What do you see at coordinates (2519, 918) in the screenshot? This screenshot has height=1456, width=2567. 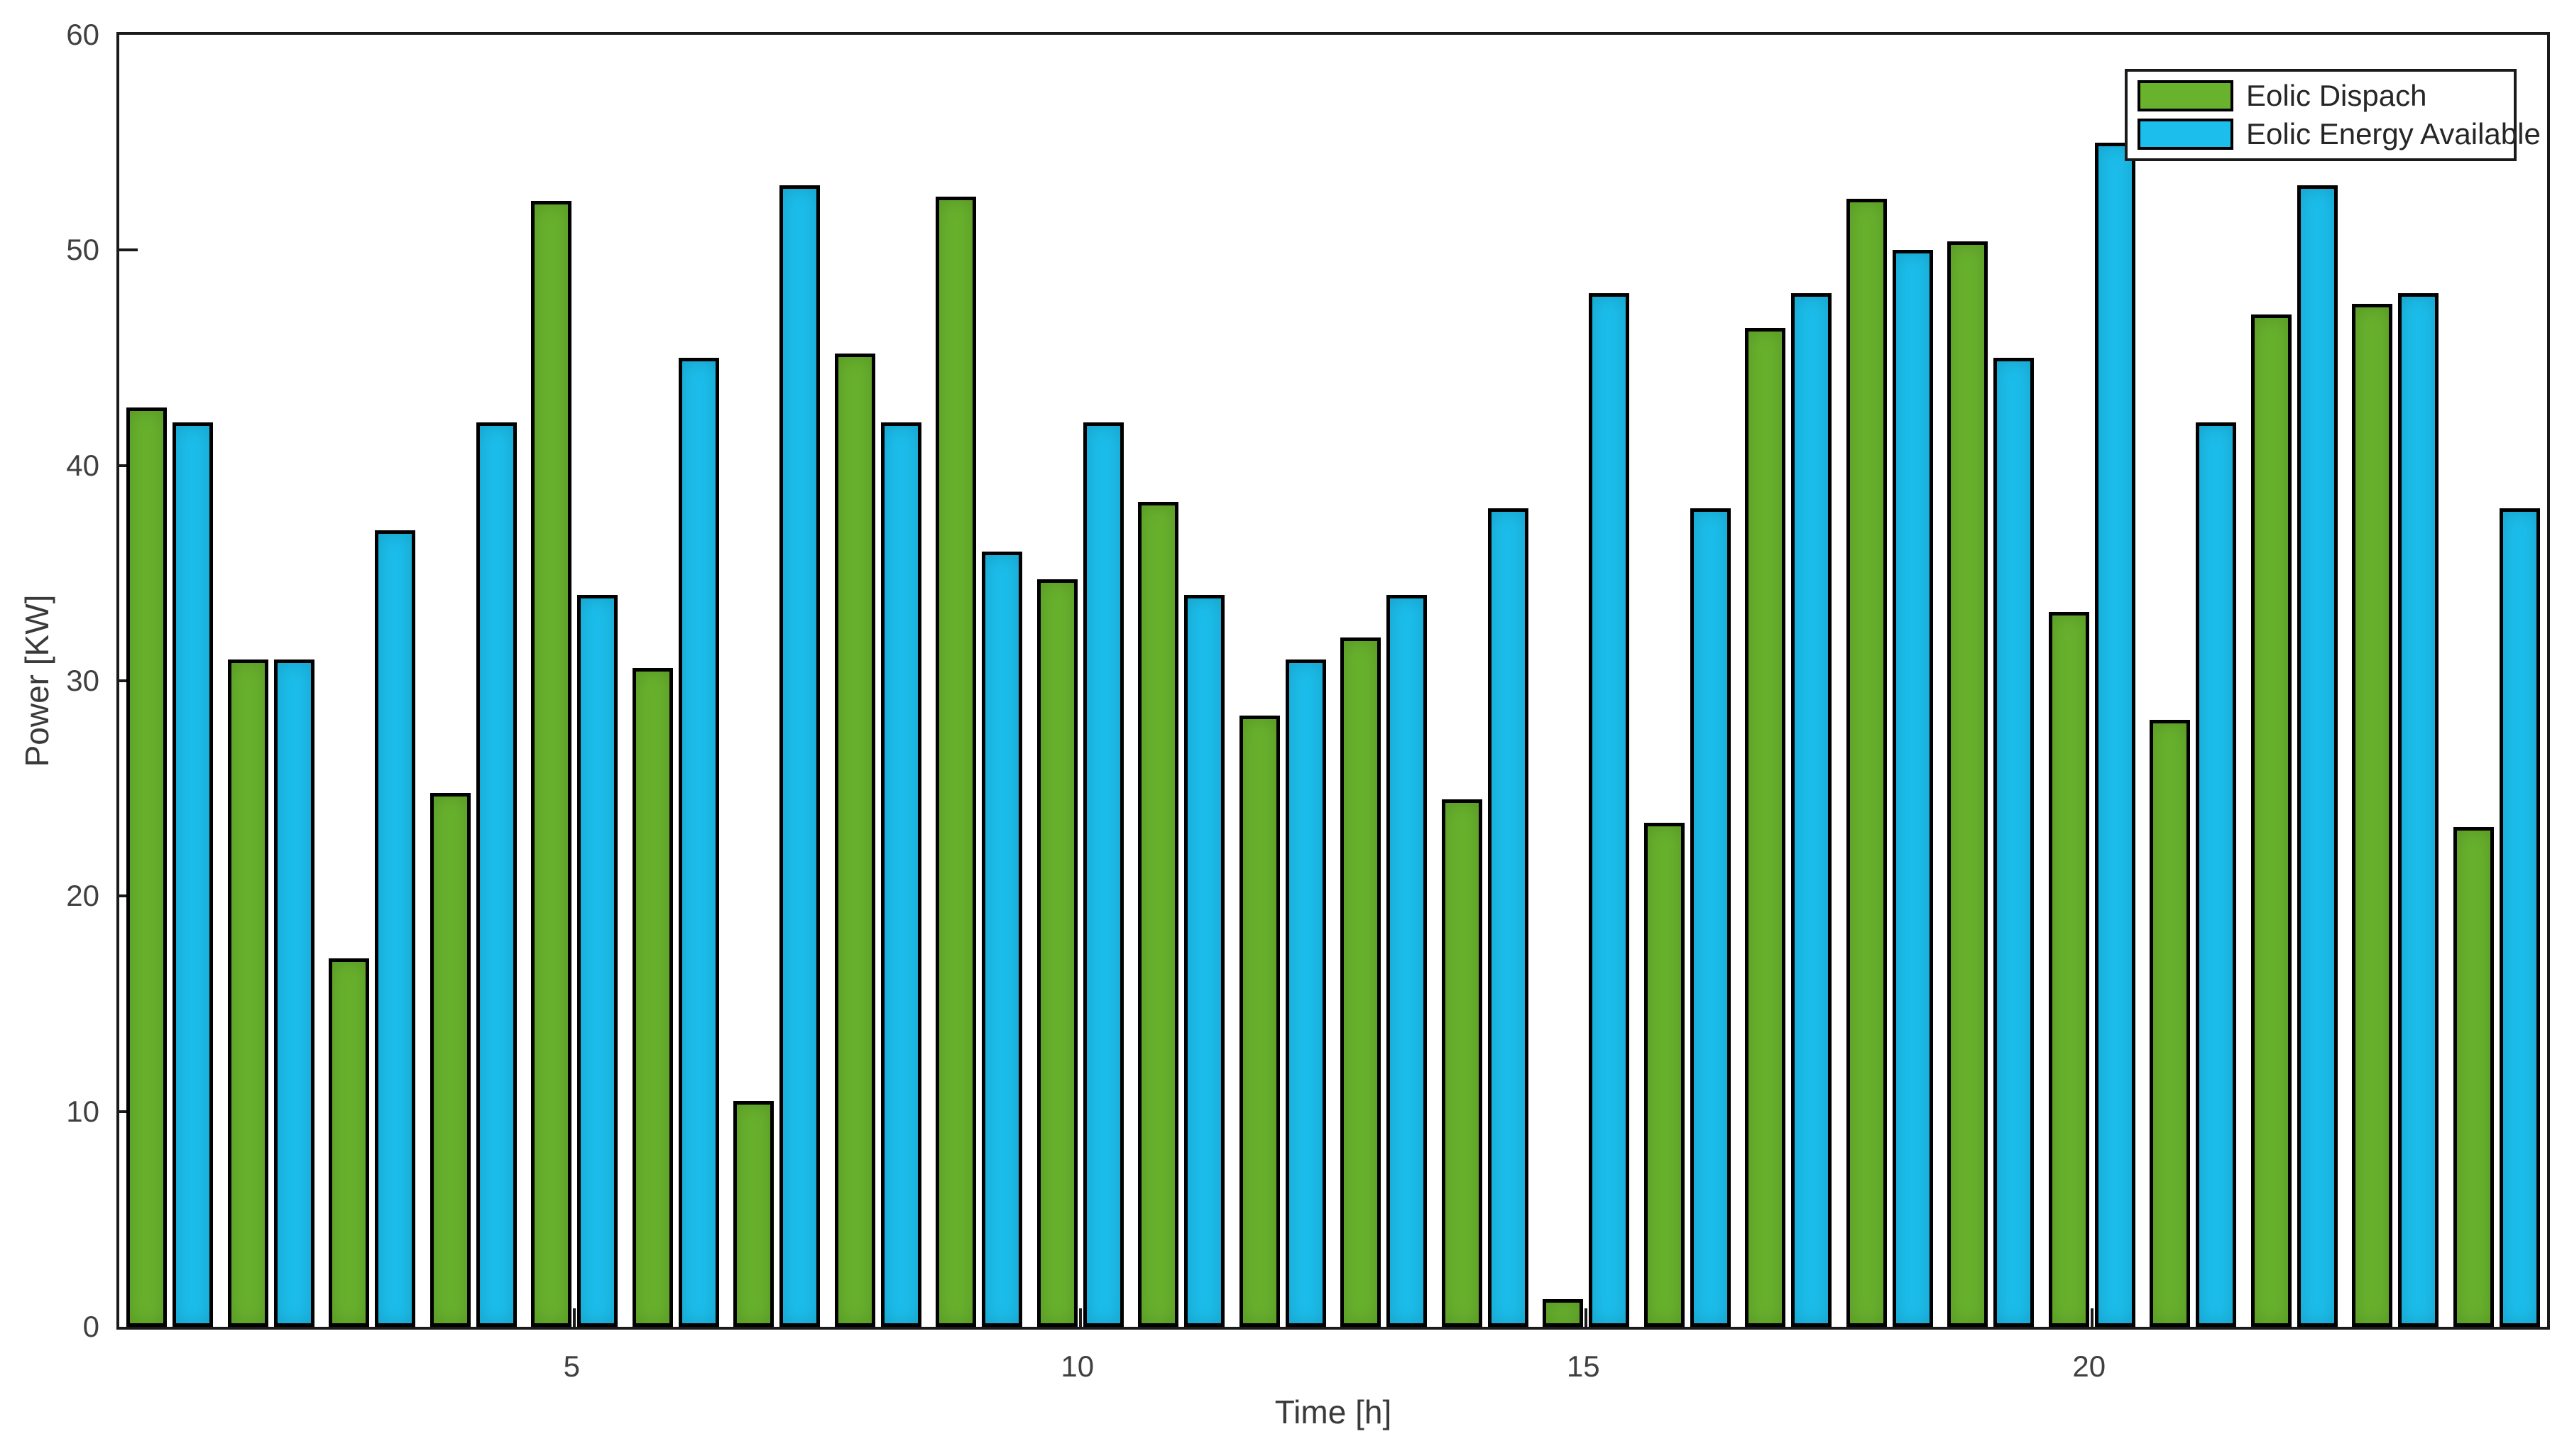 I see `bar-available-h24` at bounding box center [2519, 918].